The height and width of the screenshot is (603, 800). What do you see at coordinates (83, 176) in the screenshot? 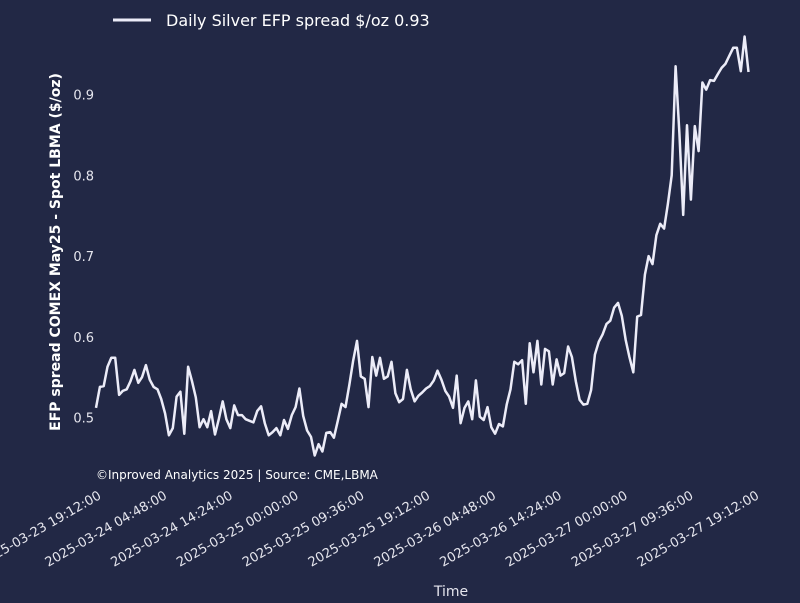
I see `y-tick-label: 0.8` at bounding box center [83, 176].